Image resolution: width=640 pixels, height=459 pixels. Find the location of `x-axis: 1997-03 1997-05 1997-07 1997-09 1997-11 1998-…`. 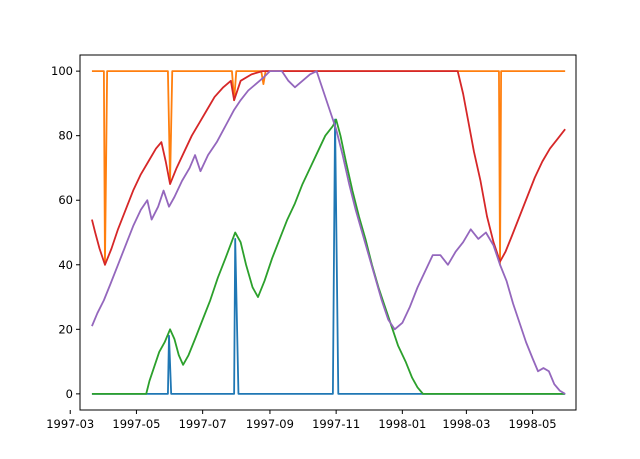

x-axis: 1997-03 1997-05 1997-07 1997-09 1997-11 1998-… is located at coordinates (301, 420).